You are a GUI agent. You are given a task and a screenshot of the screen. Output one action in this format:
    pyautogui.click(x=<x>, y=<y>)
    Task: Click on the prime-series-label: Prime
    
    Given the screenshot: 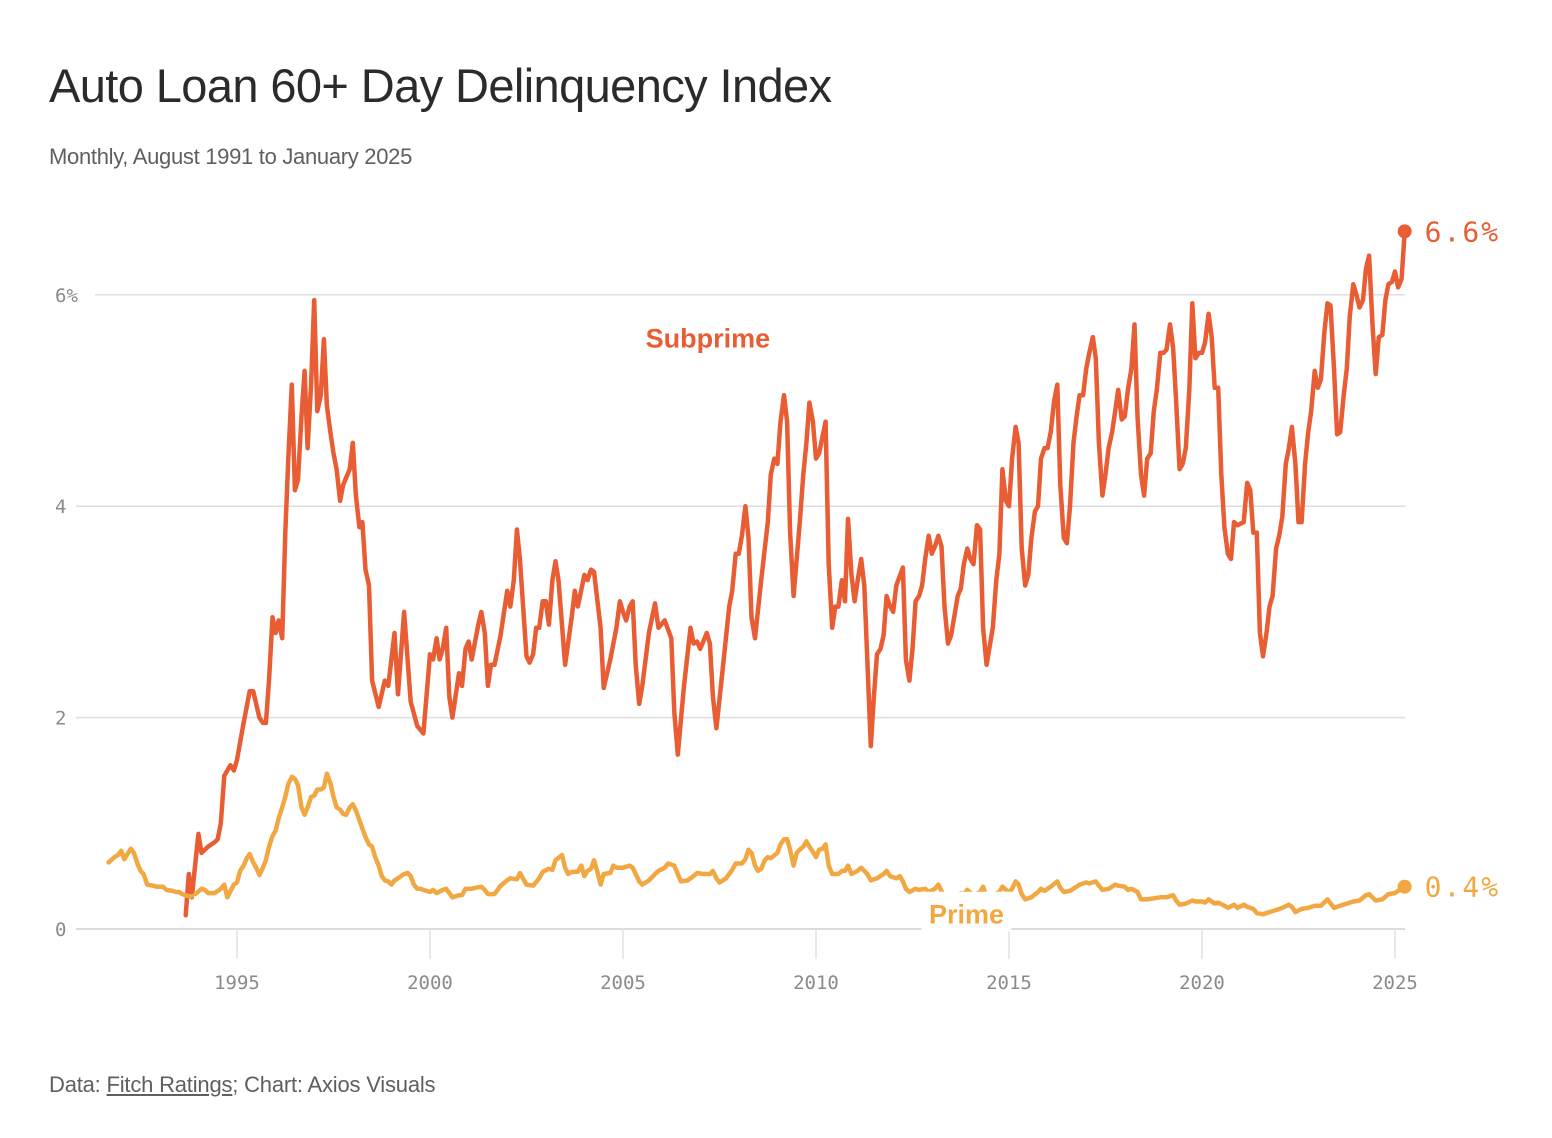 What is the action you would take?
    pyautogui.click(x=966, y=915)
    